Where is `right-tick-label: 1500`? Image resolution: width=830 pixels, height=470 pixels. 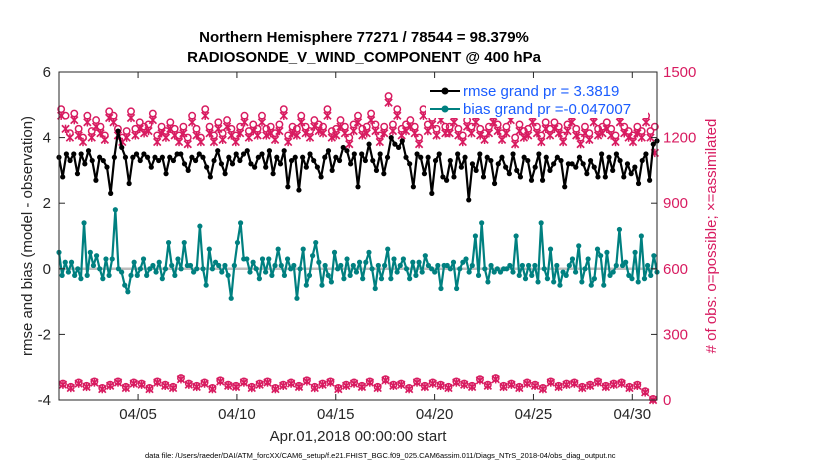
right-tick-label: 1500 is located at coordinates (679, 72).